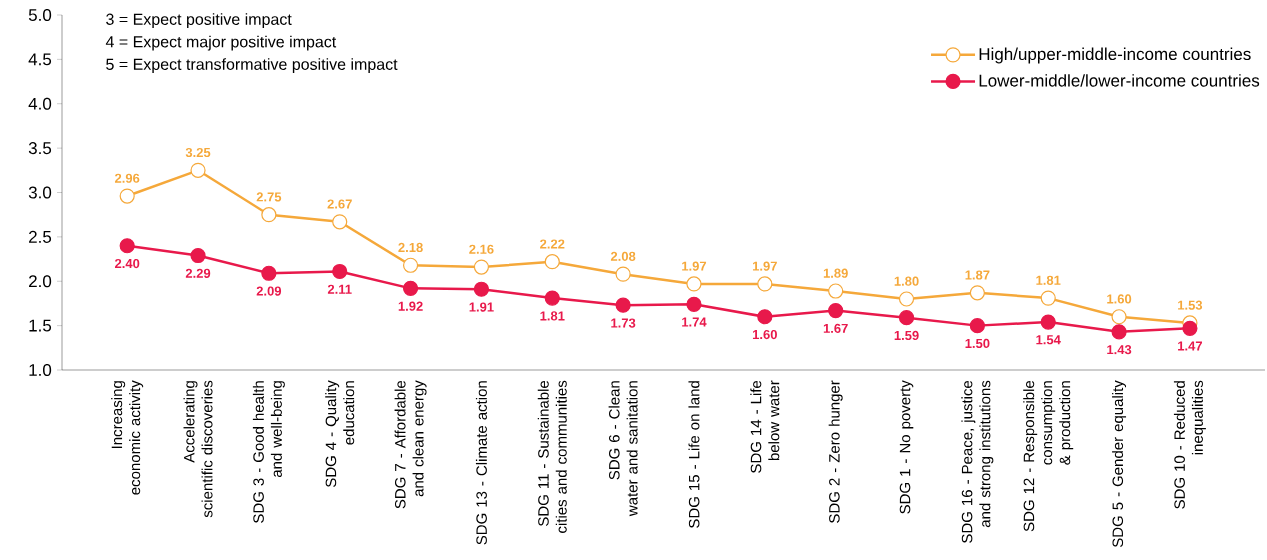  What do you see at coordinates (40, 236) in the screenshot?
I see `y-tick-label: 2.5` at bounding box center [40, 236].